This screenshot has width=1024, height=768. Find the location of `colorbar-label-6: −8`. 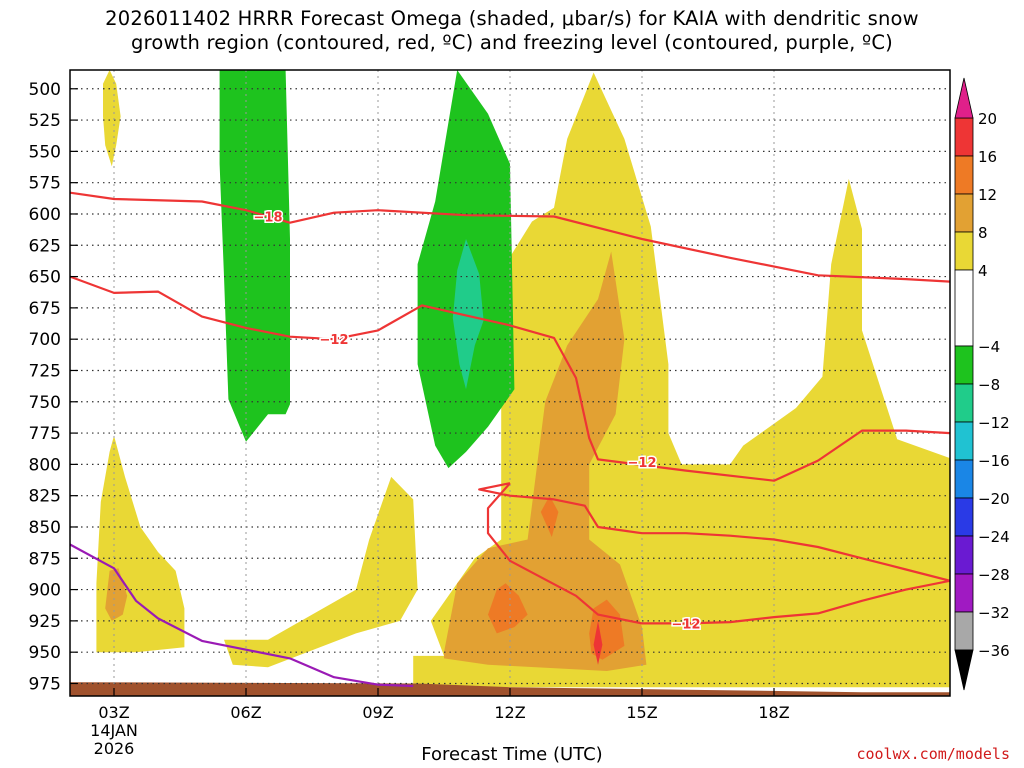

colorbar-label-6: −8 is located at coordinates (989, 385).